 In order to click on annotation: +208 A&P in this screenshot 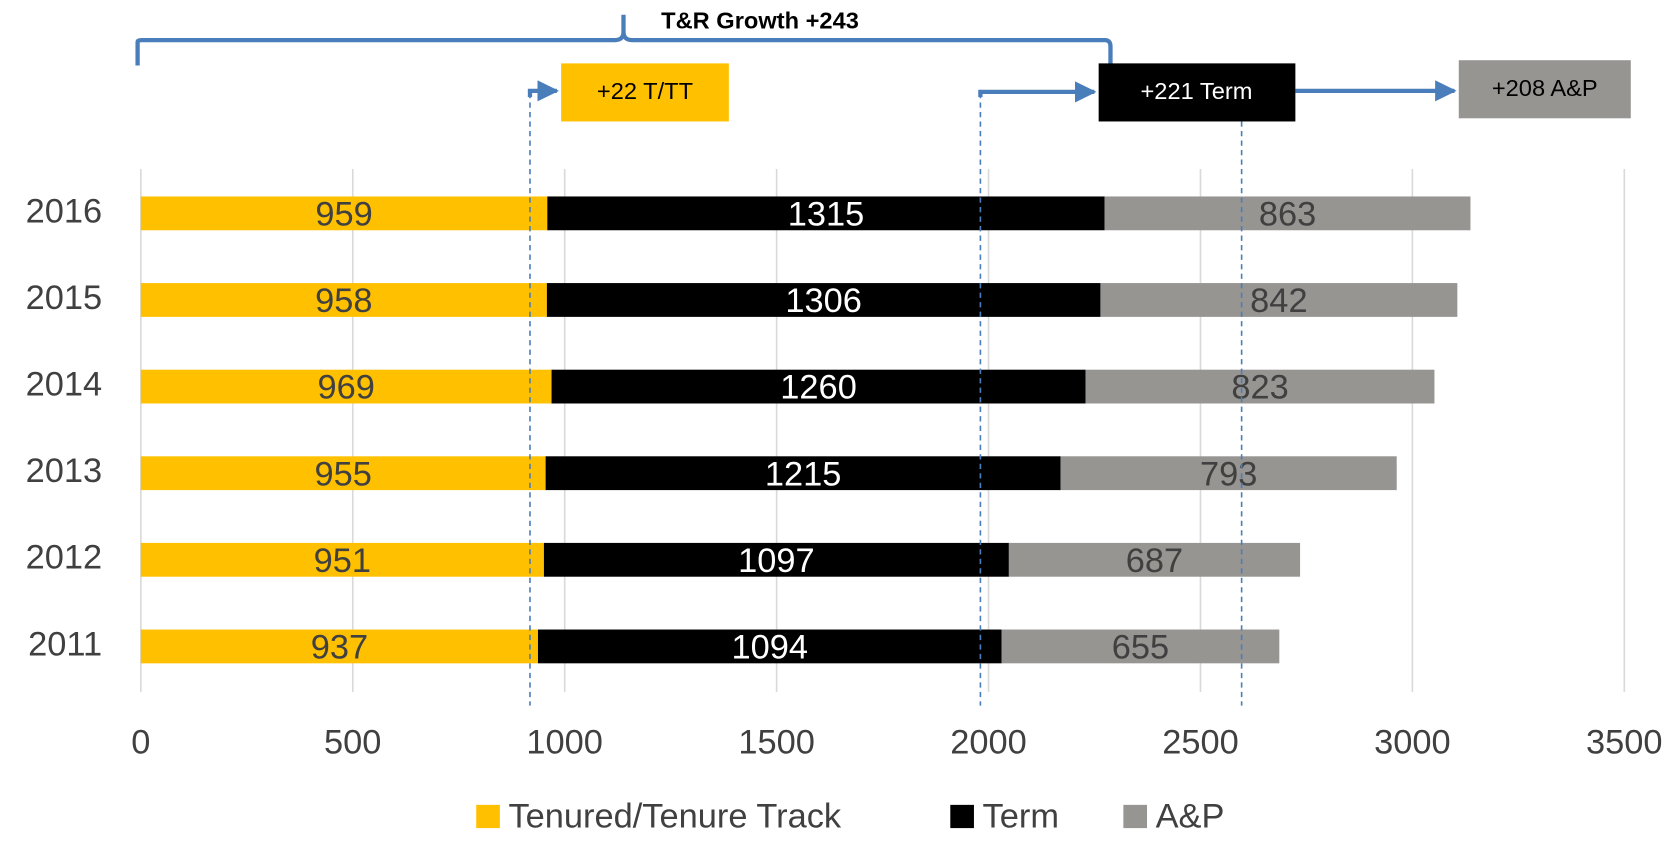, I will do `click(1545, 88)`.